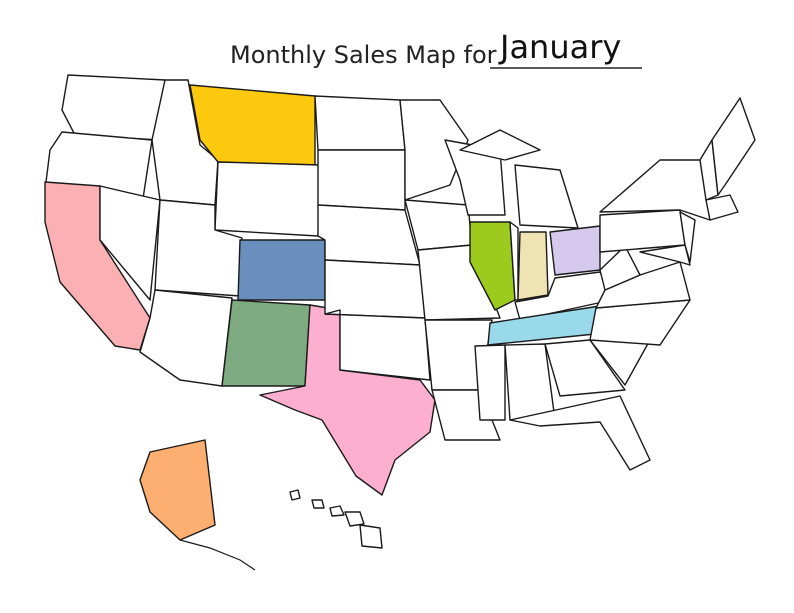 The image size is (794, 613). What do you see at coordinates (363, 55) in the screenshot?
I see `map-title: Monthly Sales Map for` at bounding box center [363, 55].